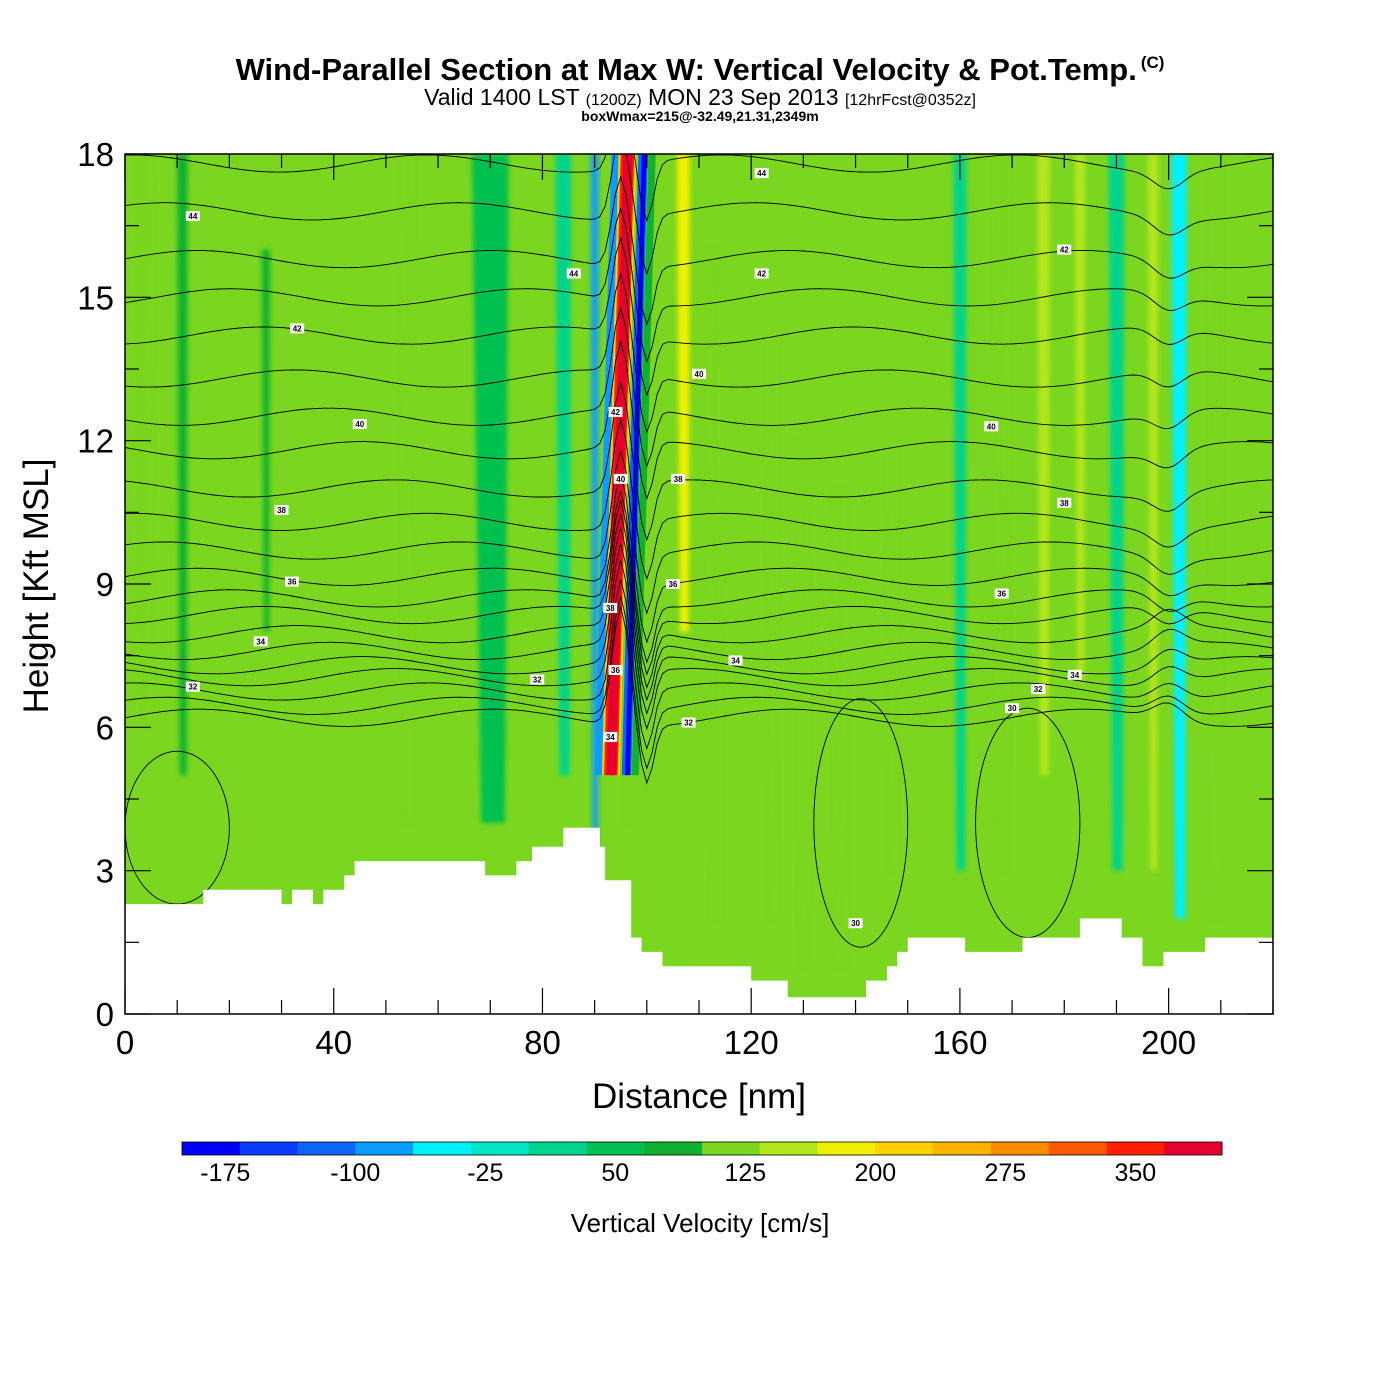  What do you see at coordinates (656, 1042) in the screenshot?
I see `x-axis-tick-labels: 0 40 80 120 160 200` at bounding box center [656, 1042].